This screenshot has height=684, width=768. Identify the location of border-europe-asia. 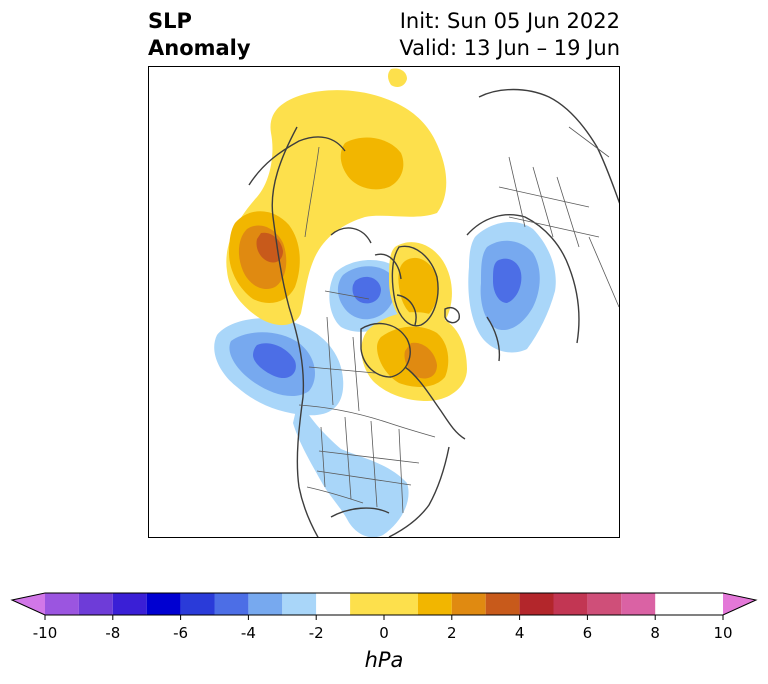
(558, 217).